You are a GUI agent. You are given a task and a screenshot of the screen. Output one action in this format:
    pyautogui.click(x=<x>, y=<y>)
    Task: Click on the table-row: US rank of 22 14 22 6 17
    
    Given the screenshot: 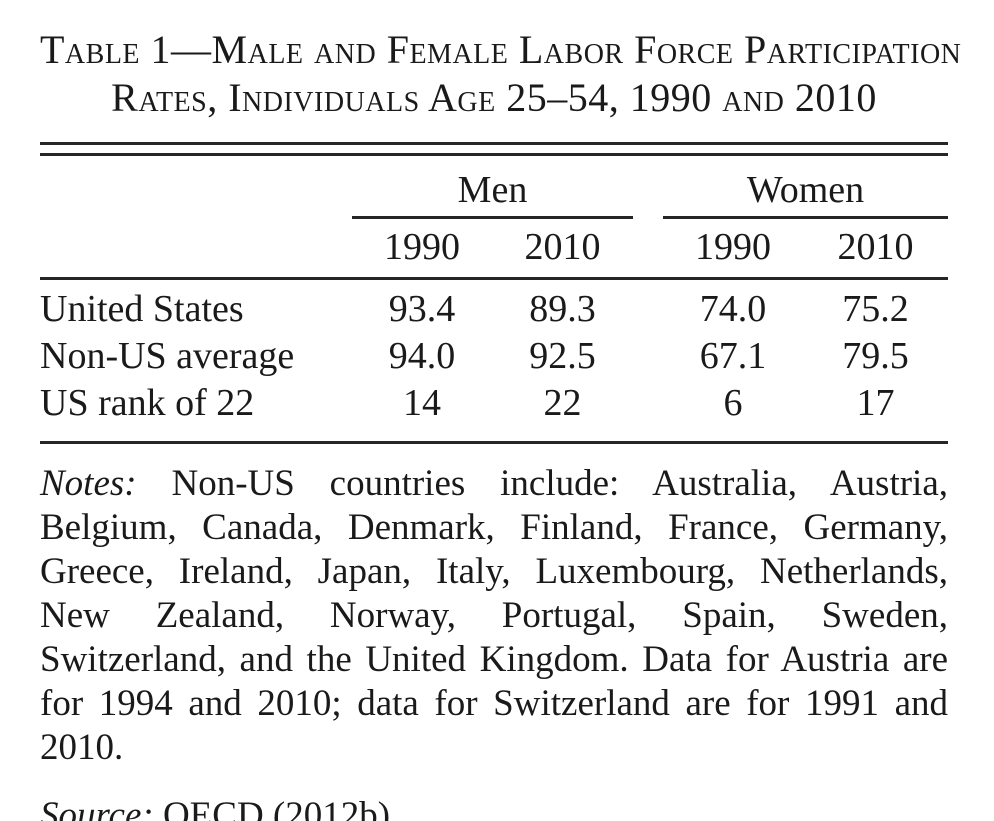 What is the action you would take?
    pyautogui.click(x=494, y=412)
    